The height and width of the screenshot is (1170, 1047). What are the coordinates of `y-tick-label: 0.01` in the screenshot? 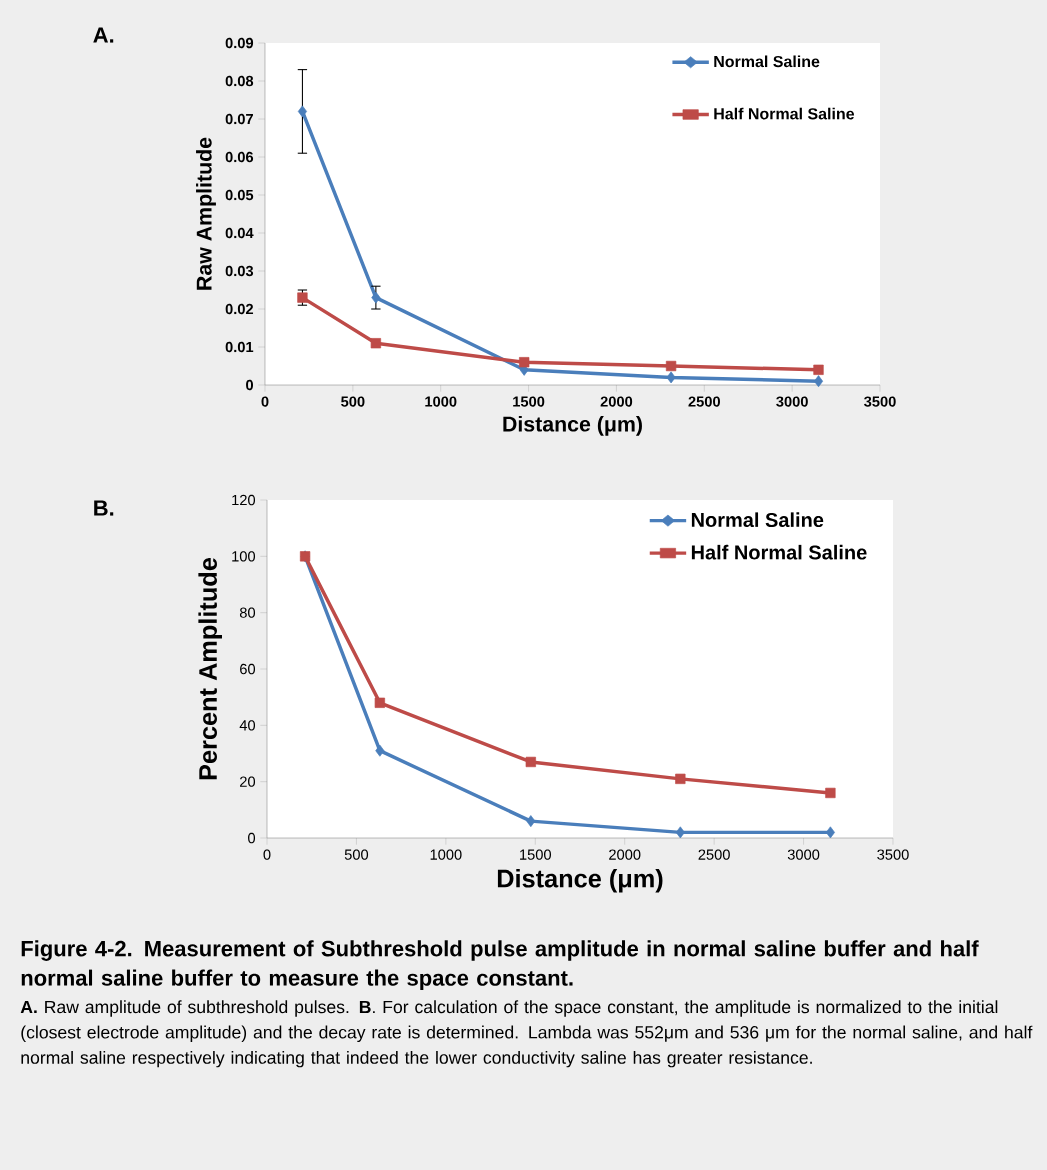 It's located at (239, 347).